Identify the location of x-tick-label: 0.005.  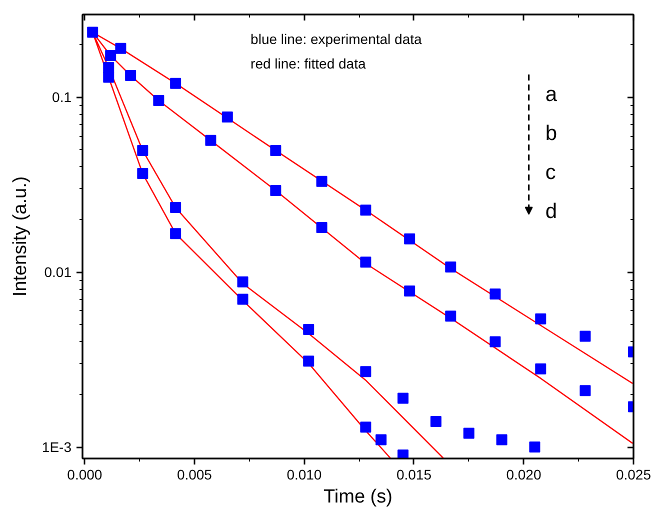
(194, 474).